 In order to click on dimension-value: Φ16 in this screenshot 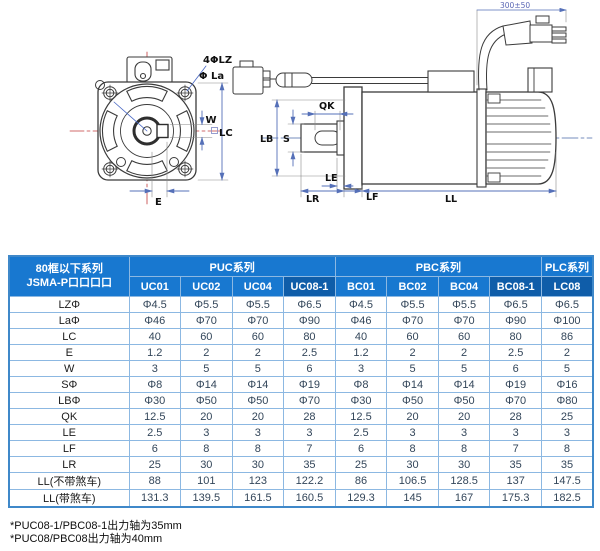, I will do `click(567, 384)`.